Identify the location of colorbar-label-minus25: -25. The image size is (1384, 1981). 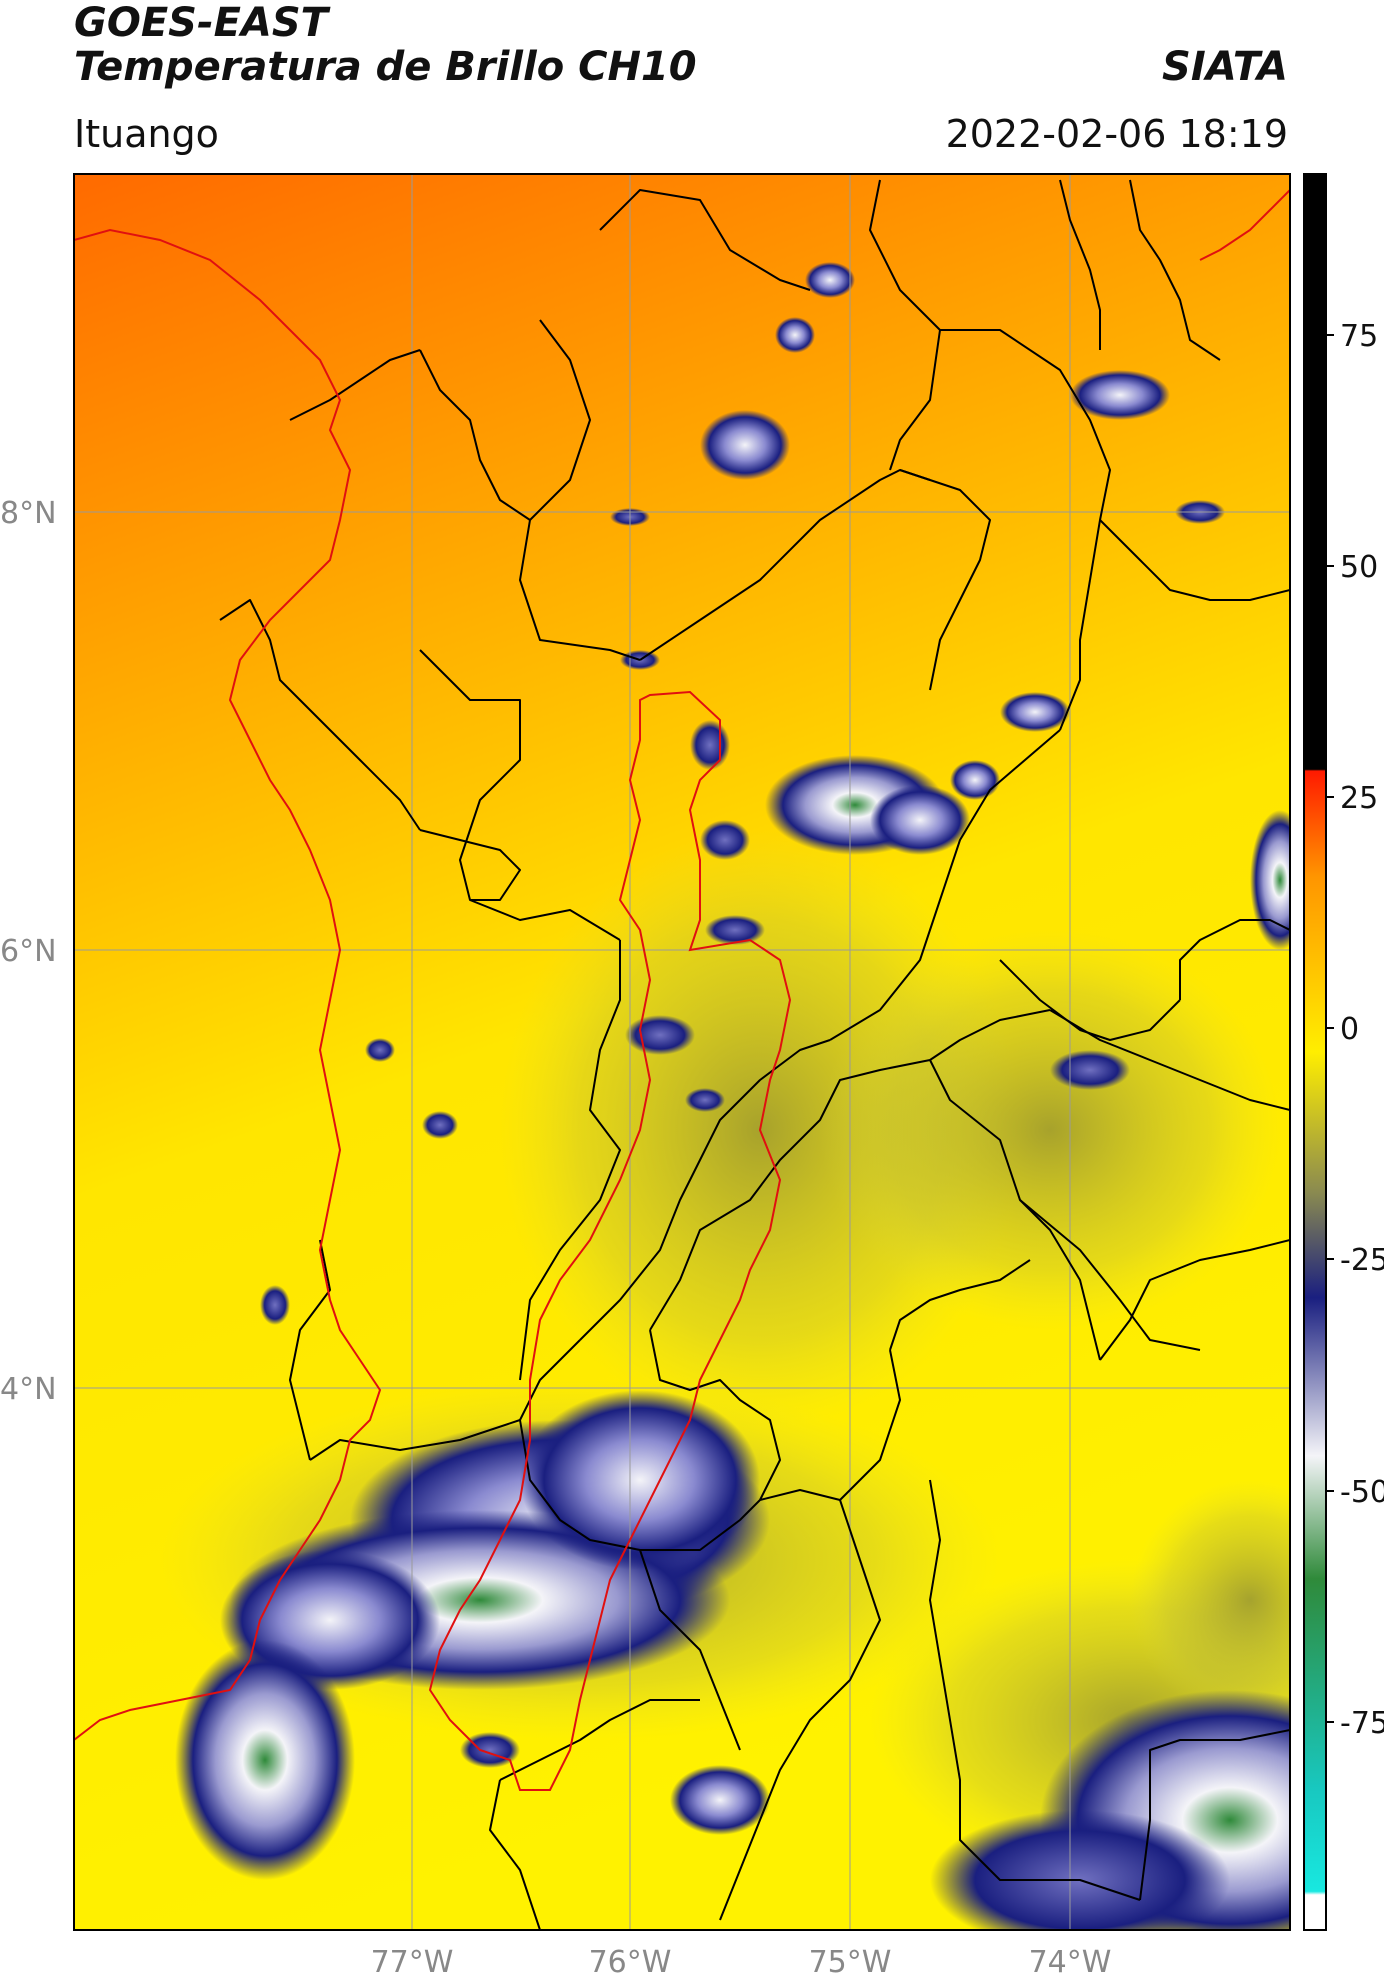
(1362, 1260).